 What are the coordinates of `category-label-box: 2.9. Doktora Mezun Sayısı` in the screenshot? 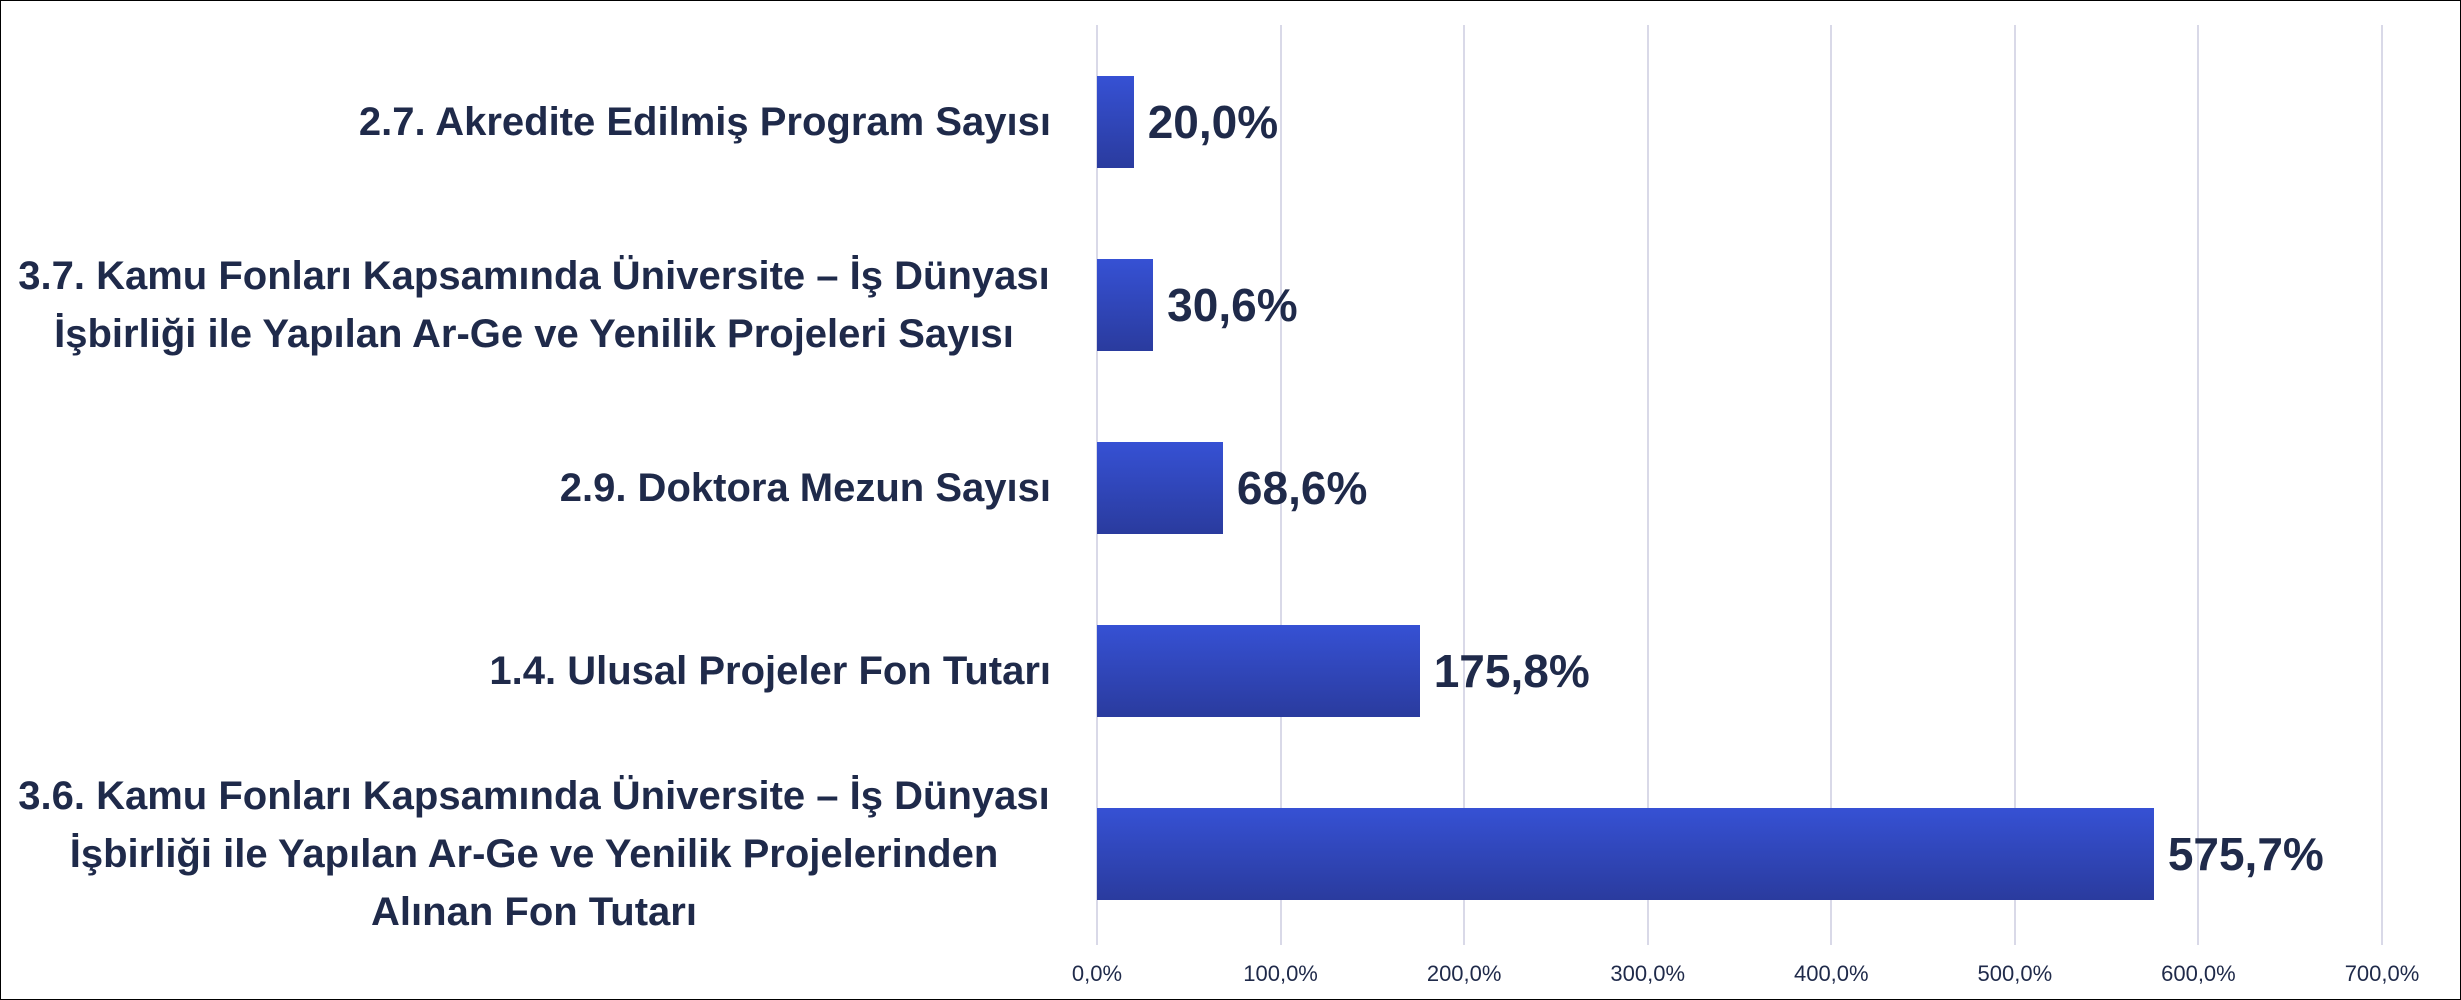 It's located at (534, 488).